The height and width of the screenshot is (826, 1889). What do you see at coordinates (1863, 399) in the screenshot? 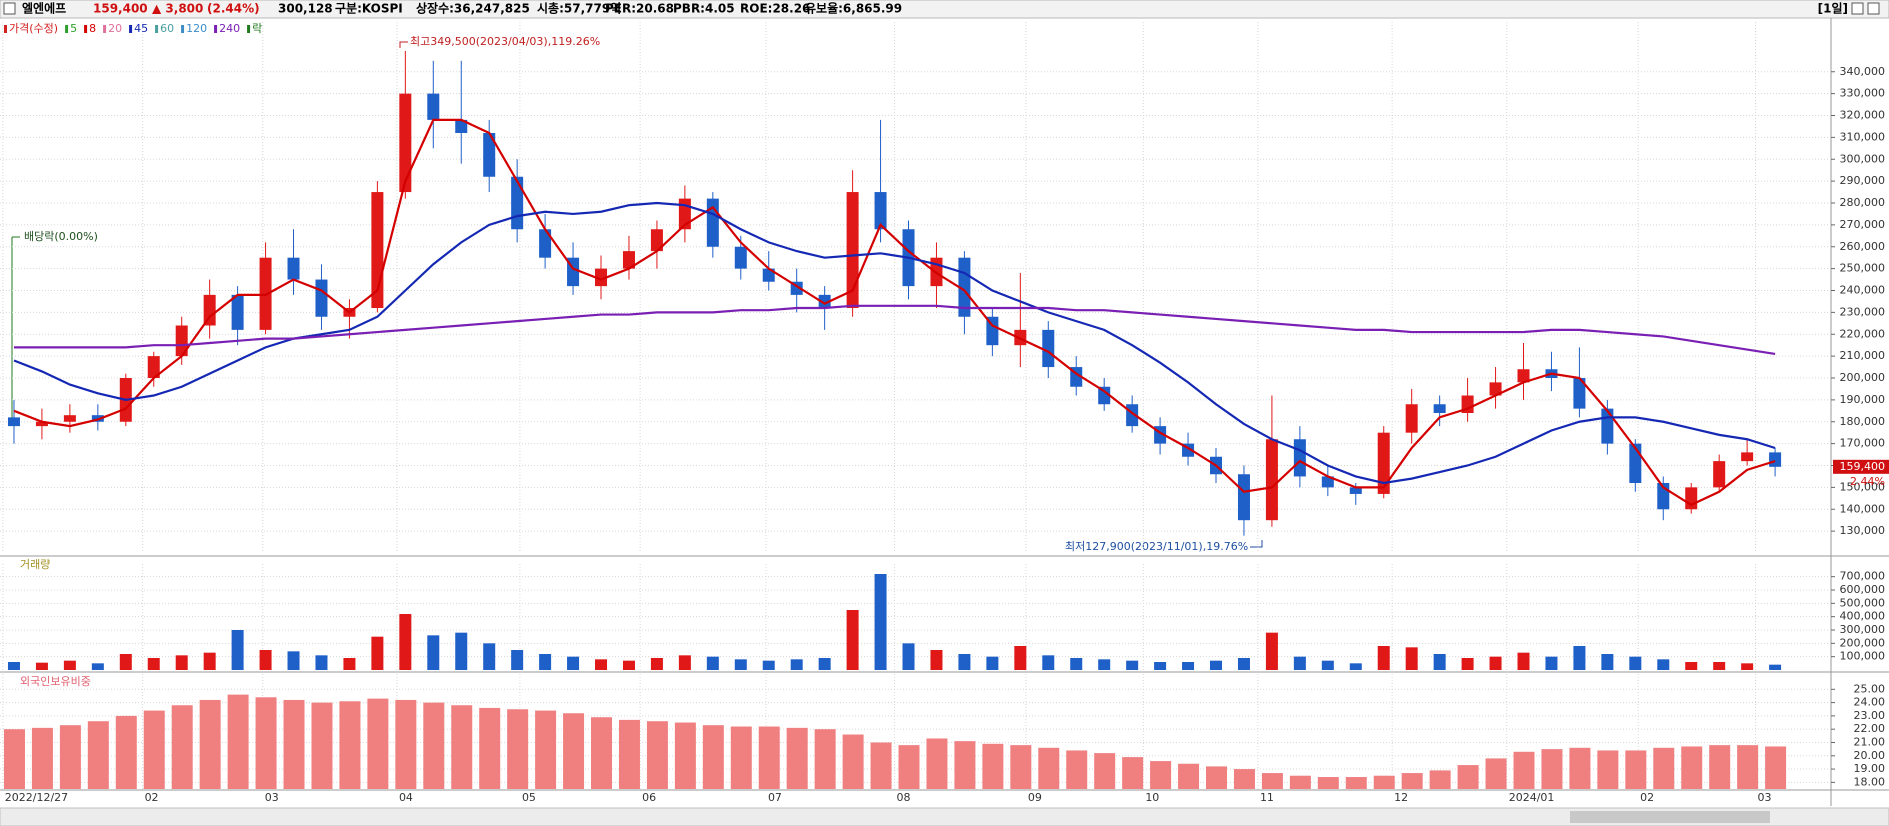
I see `y-tick-label: 190,000` at bounding box center [1863, 399].